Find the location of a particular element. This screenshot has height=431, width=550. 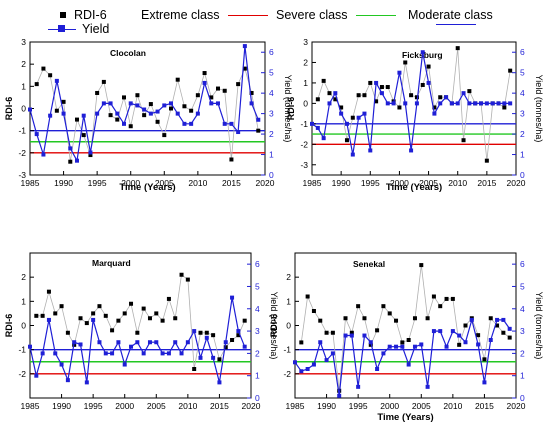

y-tick-label: 0 is located at coordinates (288, 326).